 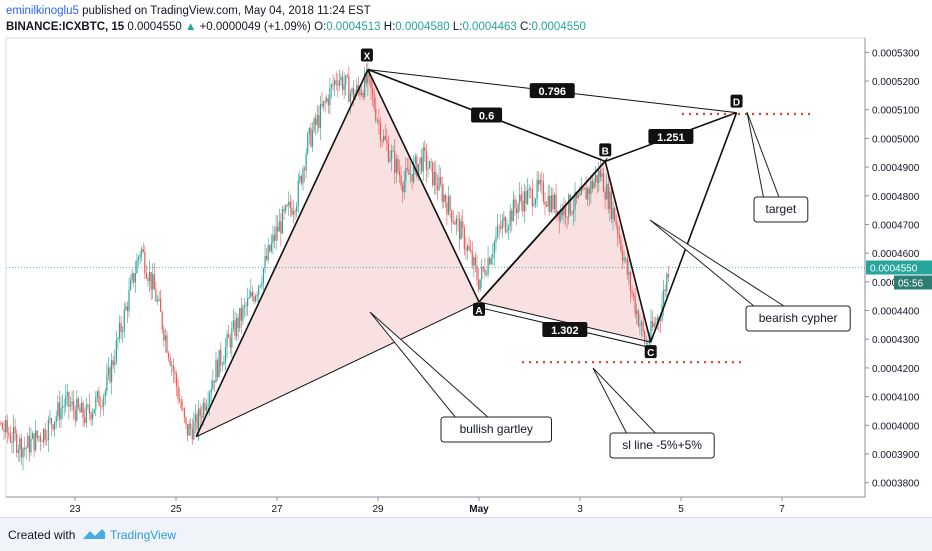 I want to click on ratio-label: 1.251, so click(x=671, y=138).